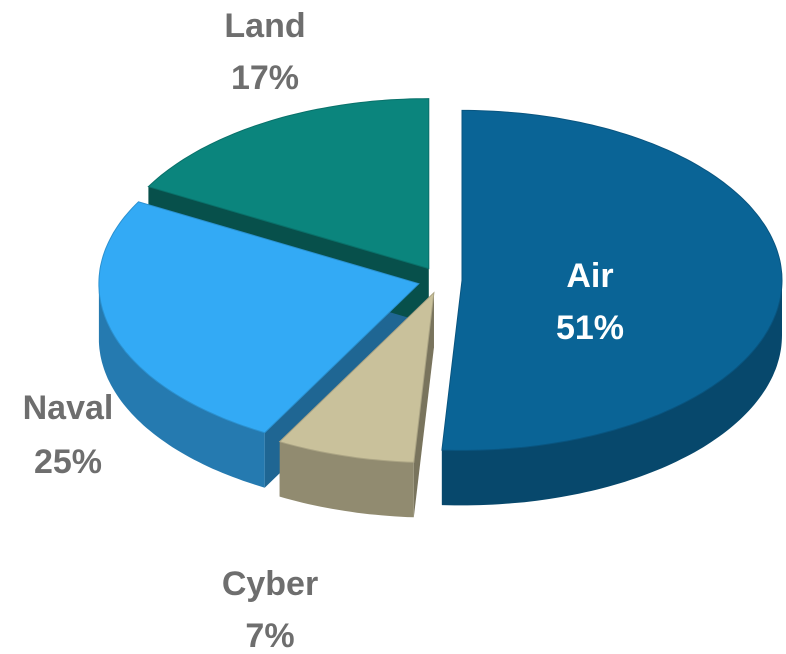 This screenshot has width=786, height=654. I want to click on slice-label: Air, so click(589, 276).